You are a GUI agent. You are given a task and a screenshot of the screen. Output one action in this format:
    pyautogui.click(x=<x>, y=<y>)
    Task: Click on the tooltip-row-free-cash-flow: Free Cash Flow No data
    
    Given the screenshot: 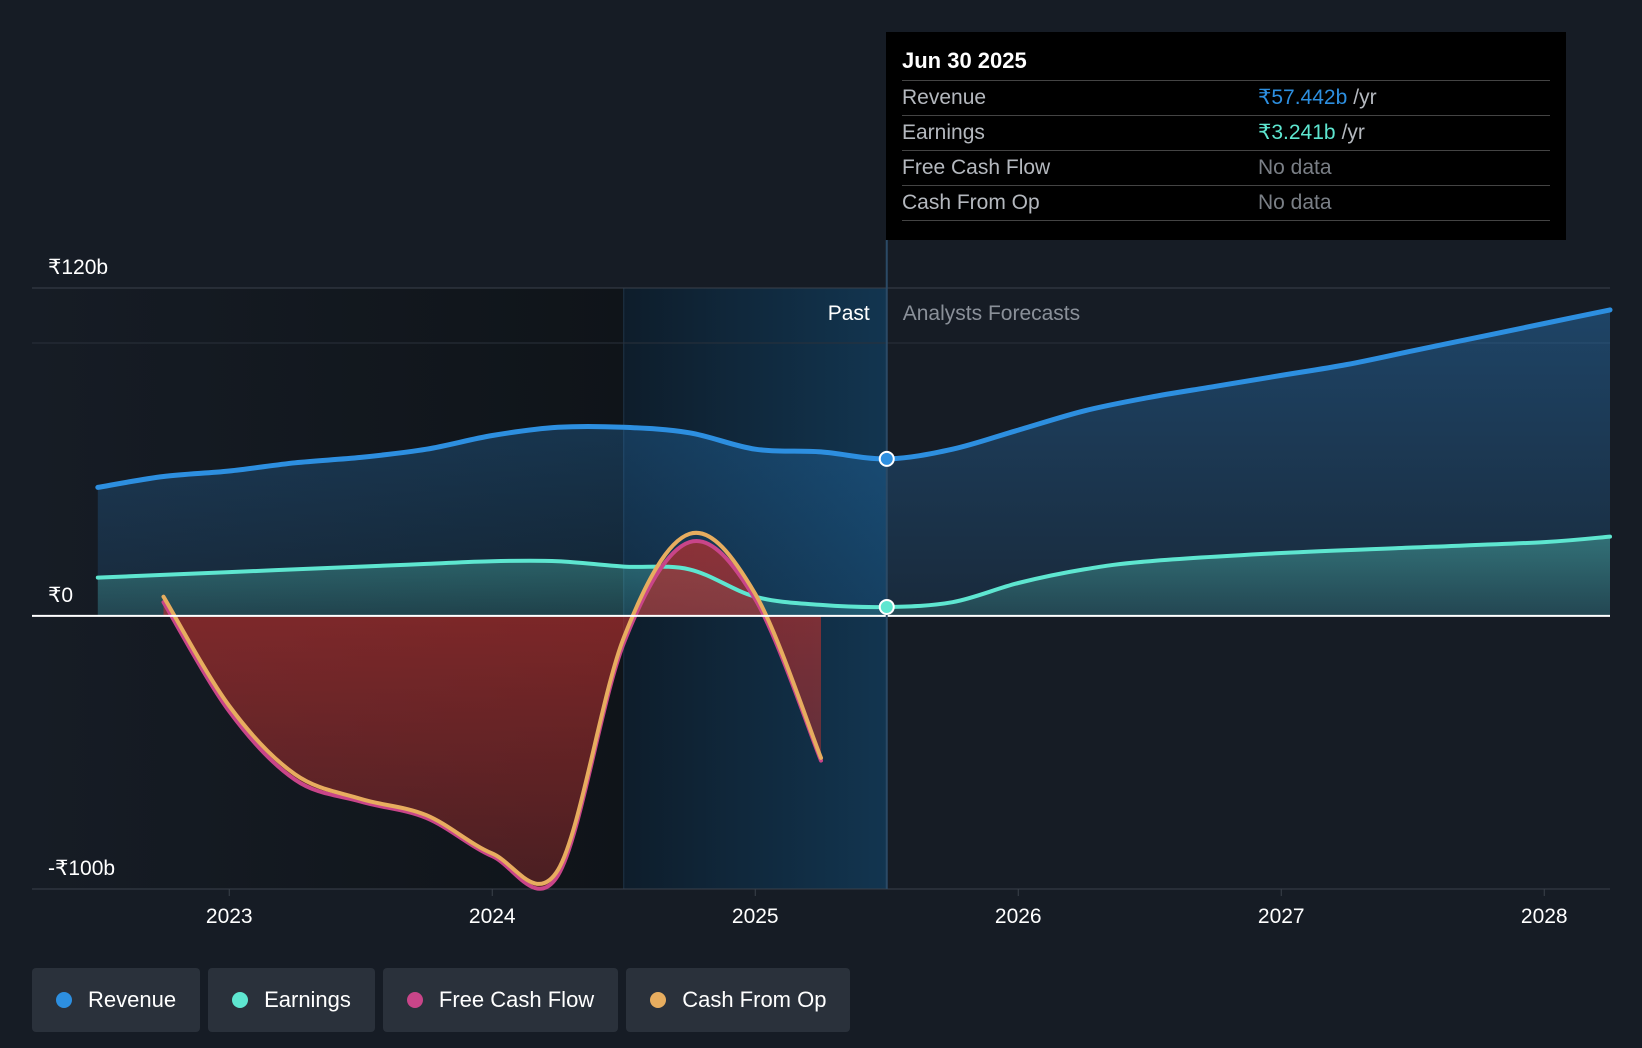 What is the action you would take?
    pyautogui.click(x=1226, y=167)
    